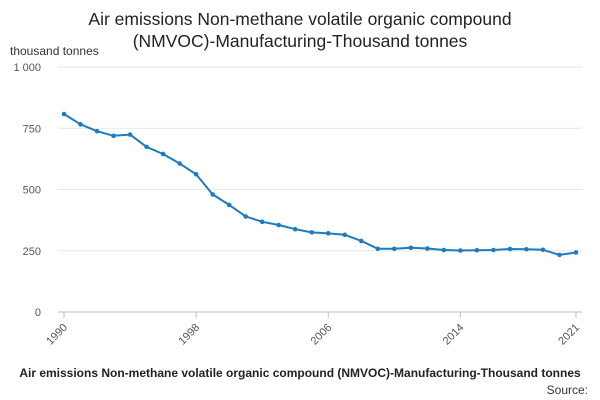 The image size is (600, 400). I want to click on y-tick-label: 500, so click(32, 191).